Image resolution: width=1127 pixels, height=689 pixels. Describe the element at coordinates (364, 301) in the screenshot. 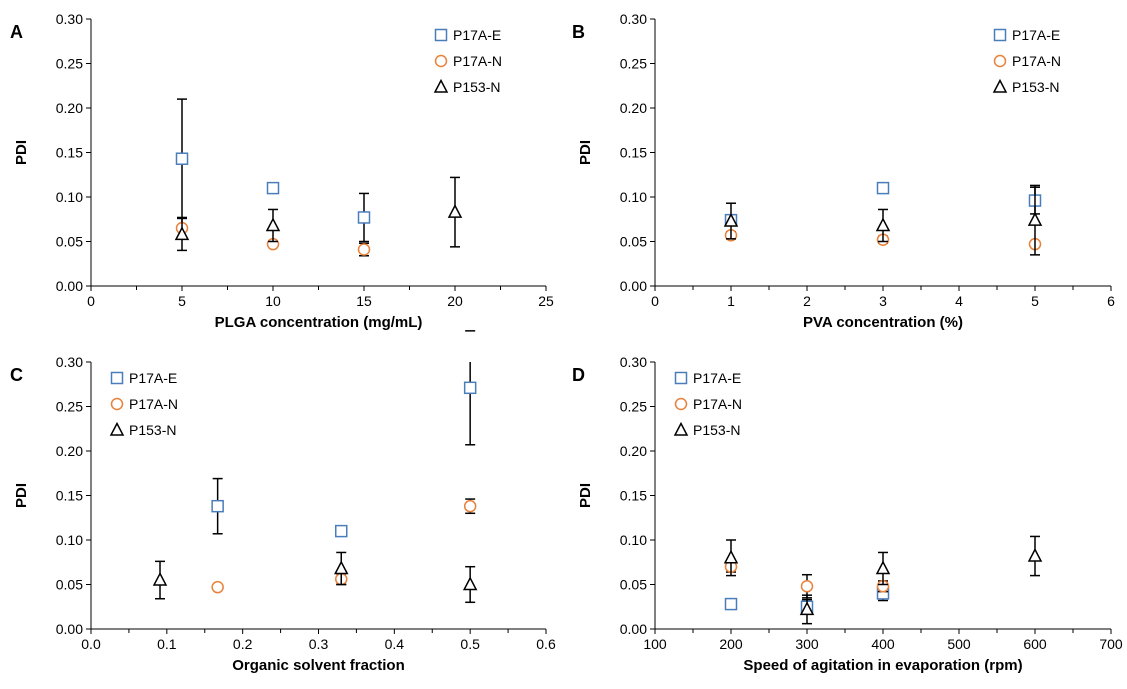

I see `x-tick-label: 15` at that location.